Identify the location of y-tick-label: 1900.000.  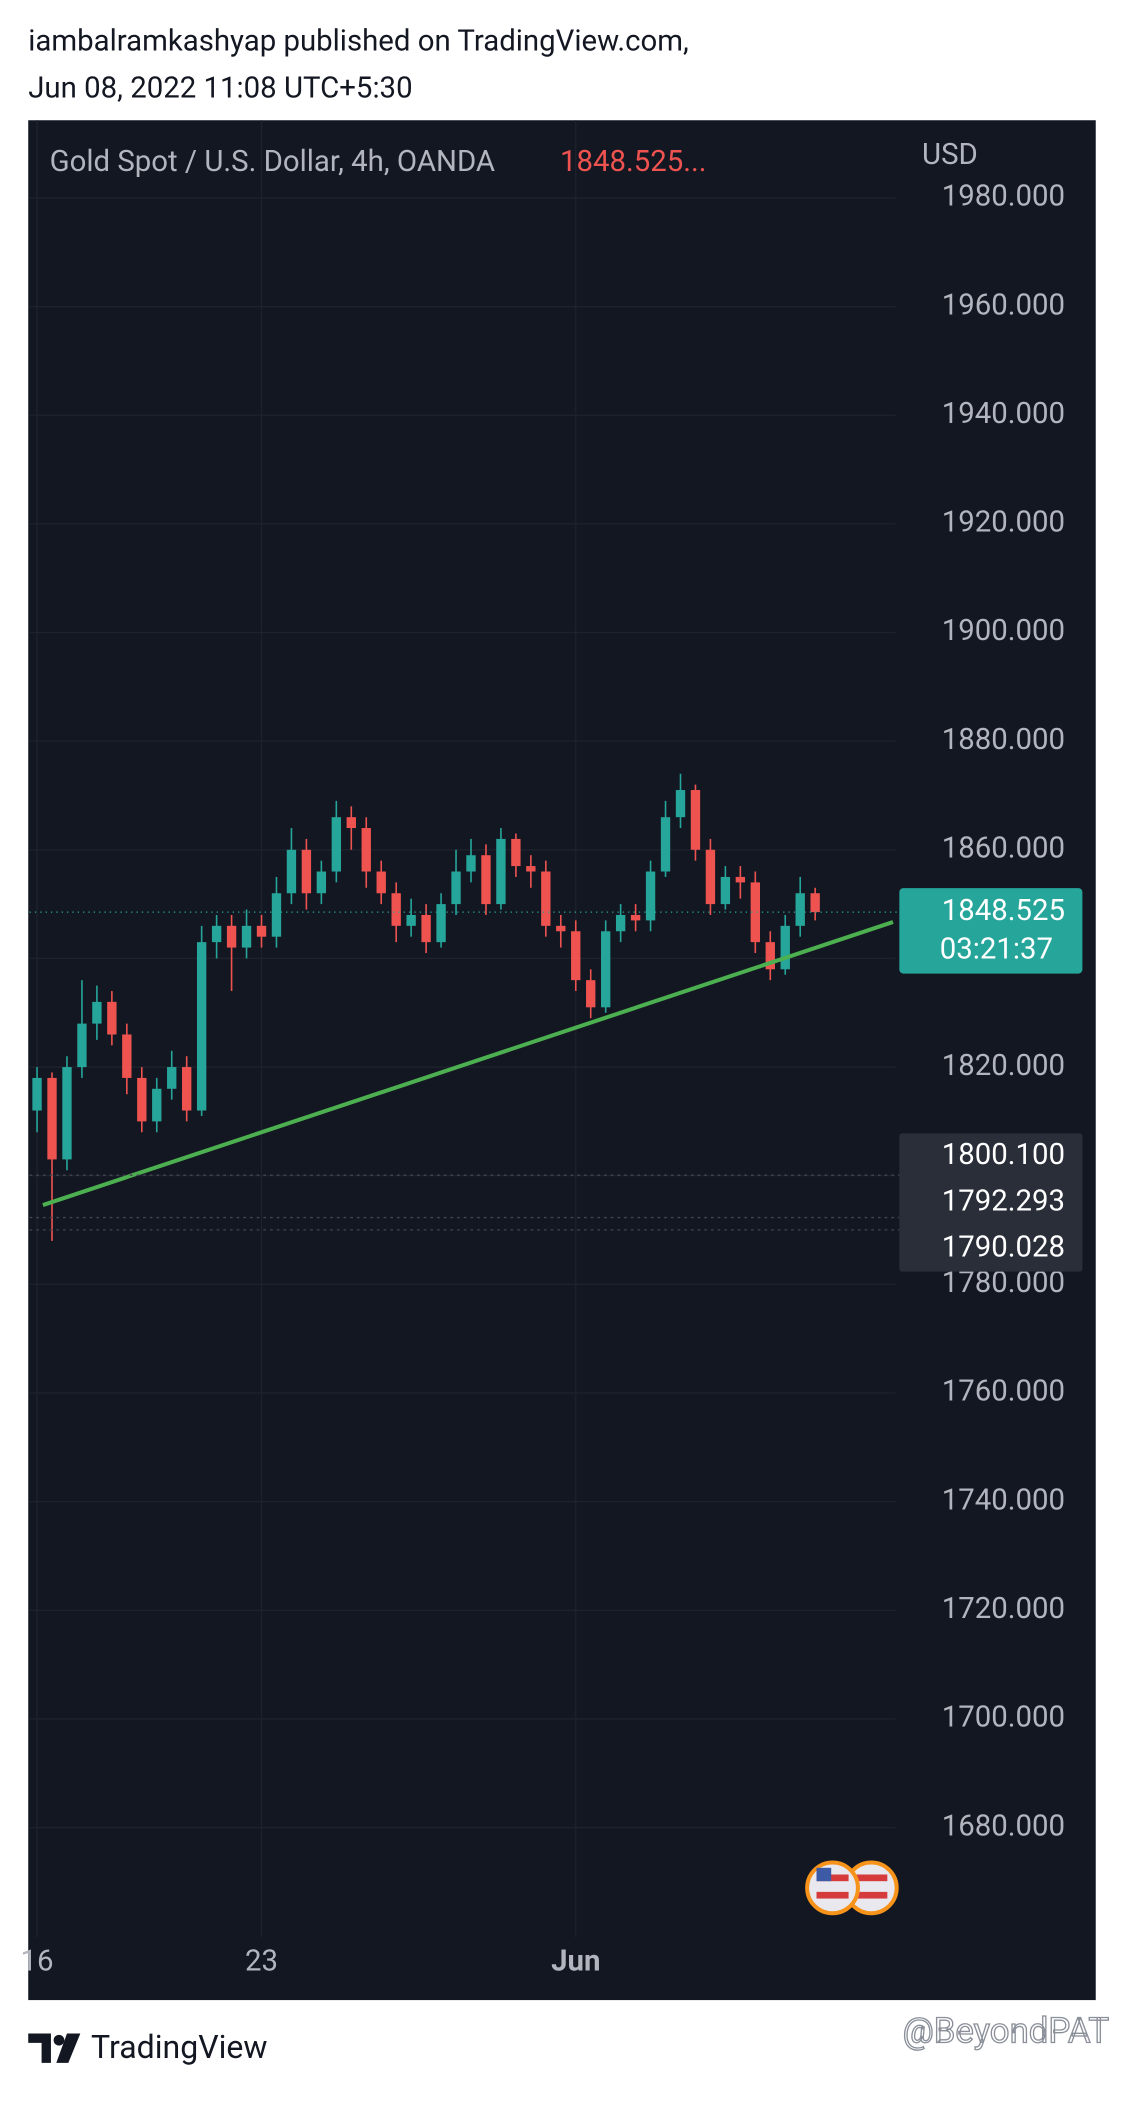
(1003, 631).